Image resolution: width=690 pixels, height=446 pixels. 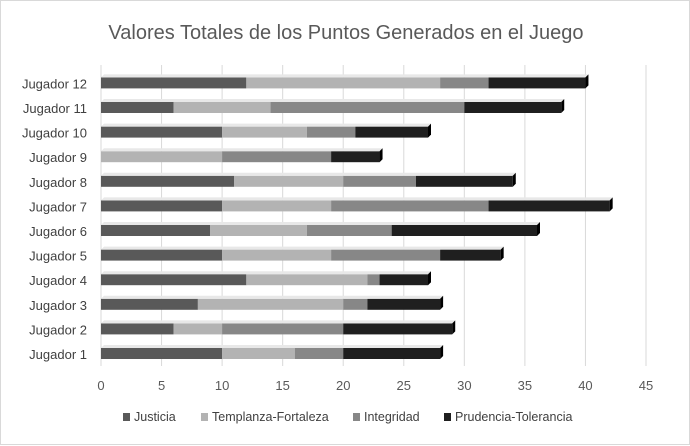 What do you see at coordinates (58, 157) in the screenshot?
I see `category-label: Jugador 9` at bounding box center [58, 157].